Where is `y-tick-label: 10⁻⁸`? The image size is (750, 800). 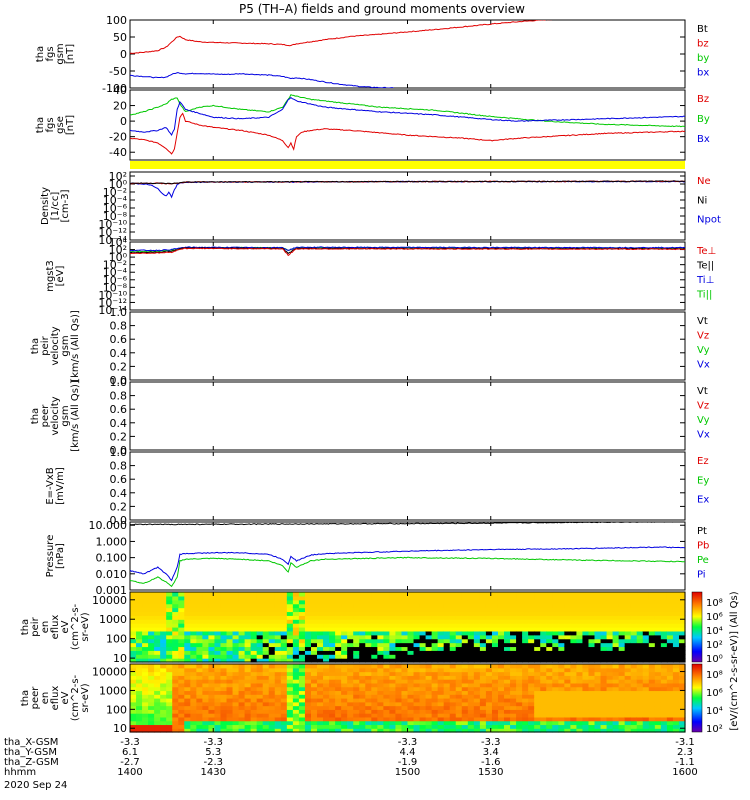 y-tick-label: 10⁻⁸ is located at coordinates (115, 287).